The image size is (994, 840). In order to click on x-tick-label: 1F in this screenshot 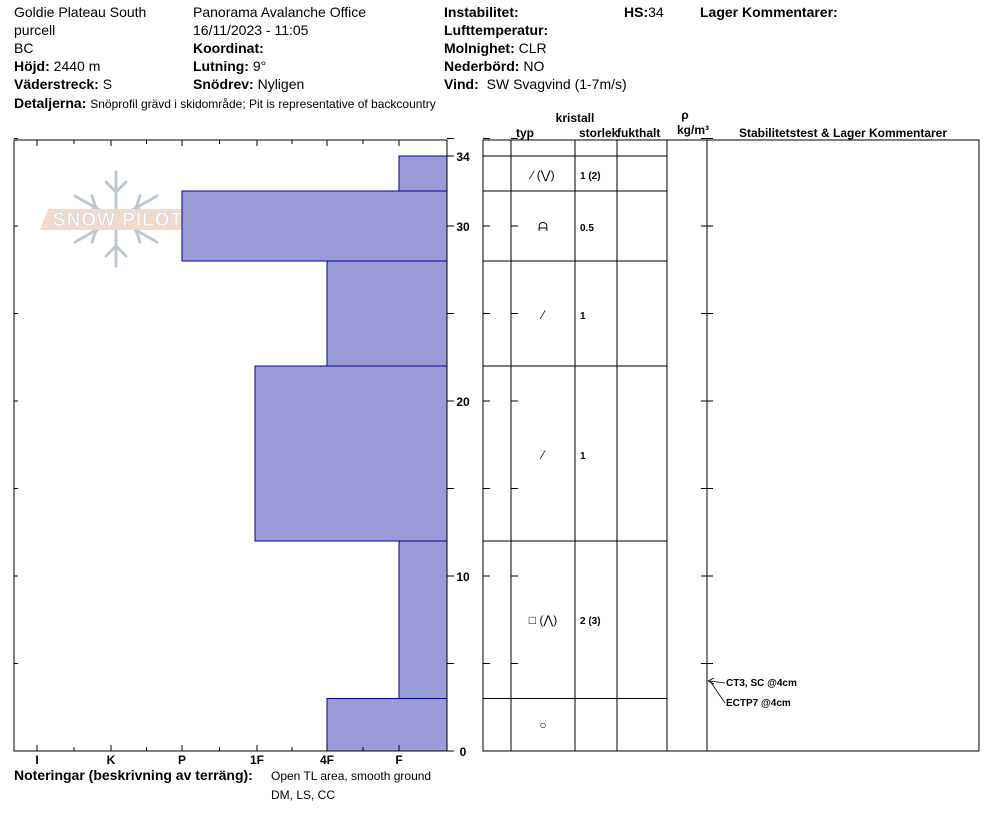, I will do `click(257, 760)`.